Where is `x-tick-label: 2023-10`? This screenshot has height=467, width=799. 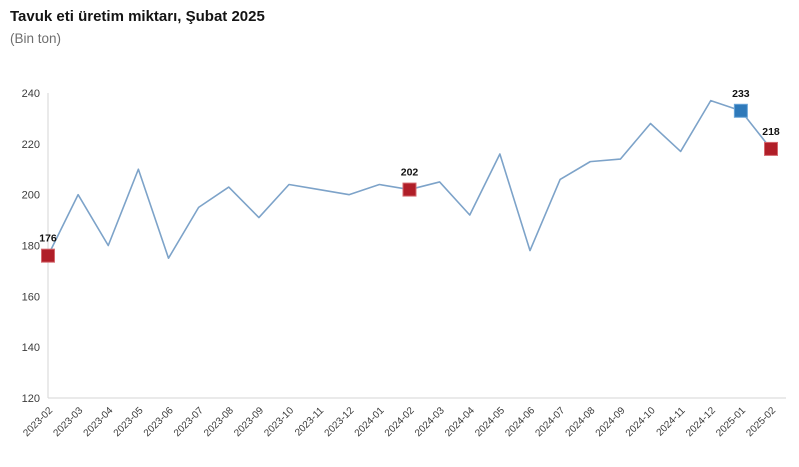 x-tick-label: 2023-10 is located at coordinates (279, 422).